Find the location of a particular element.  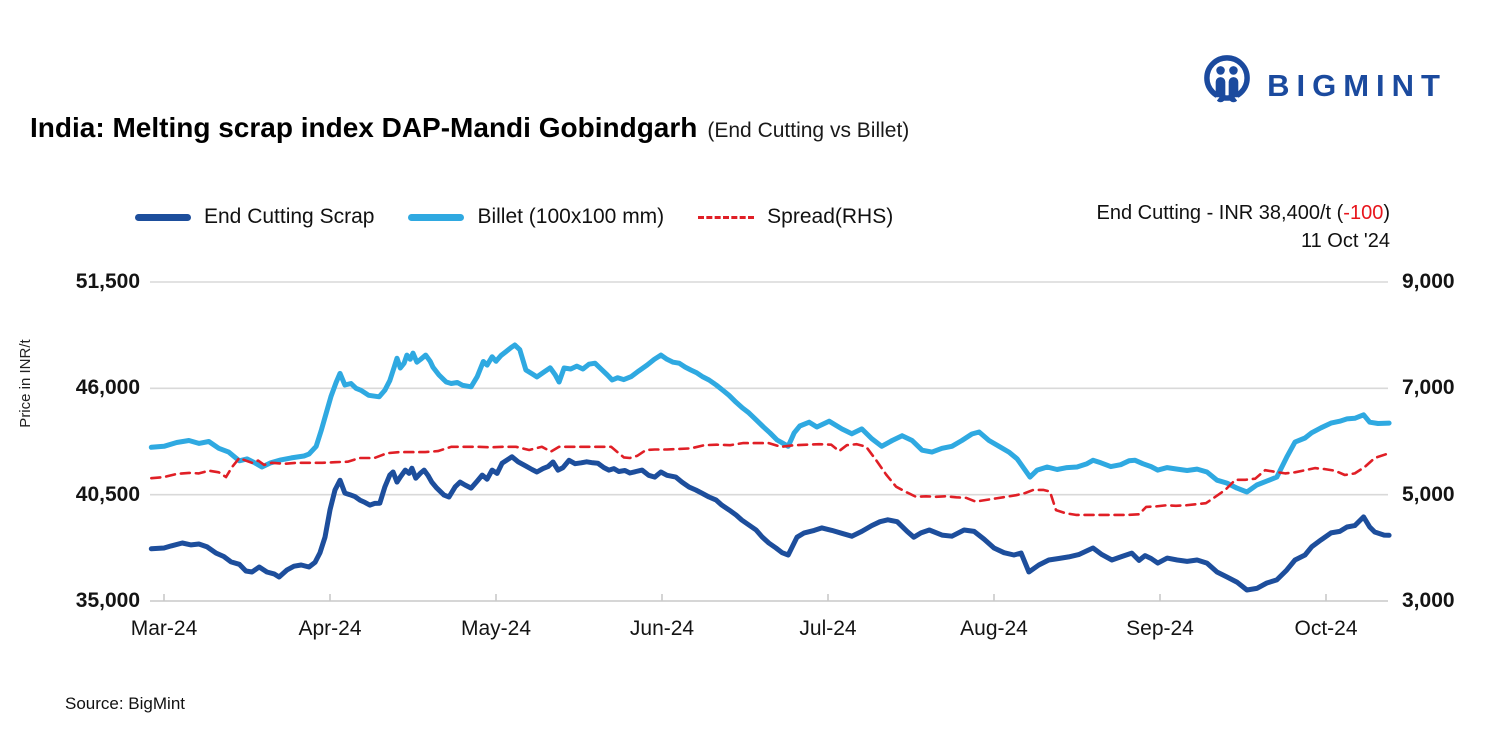

y-axis-left-tick-label: 46,000 is located at coordinates (107, 388).